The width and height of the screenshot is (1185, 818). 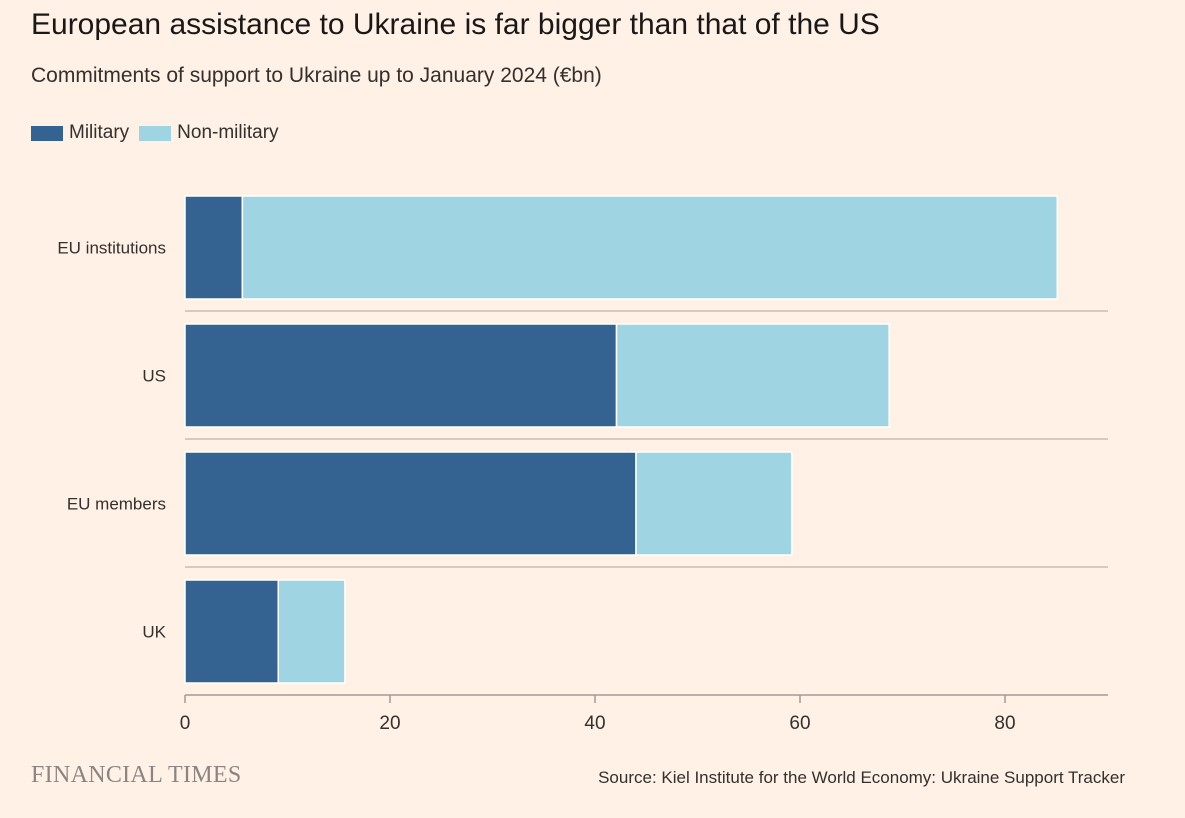 What do you see at coordinates (155, 133) in the screenshot?
I see `legend-swatch-non-military` at bounding box center [155, 133].